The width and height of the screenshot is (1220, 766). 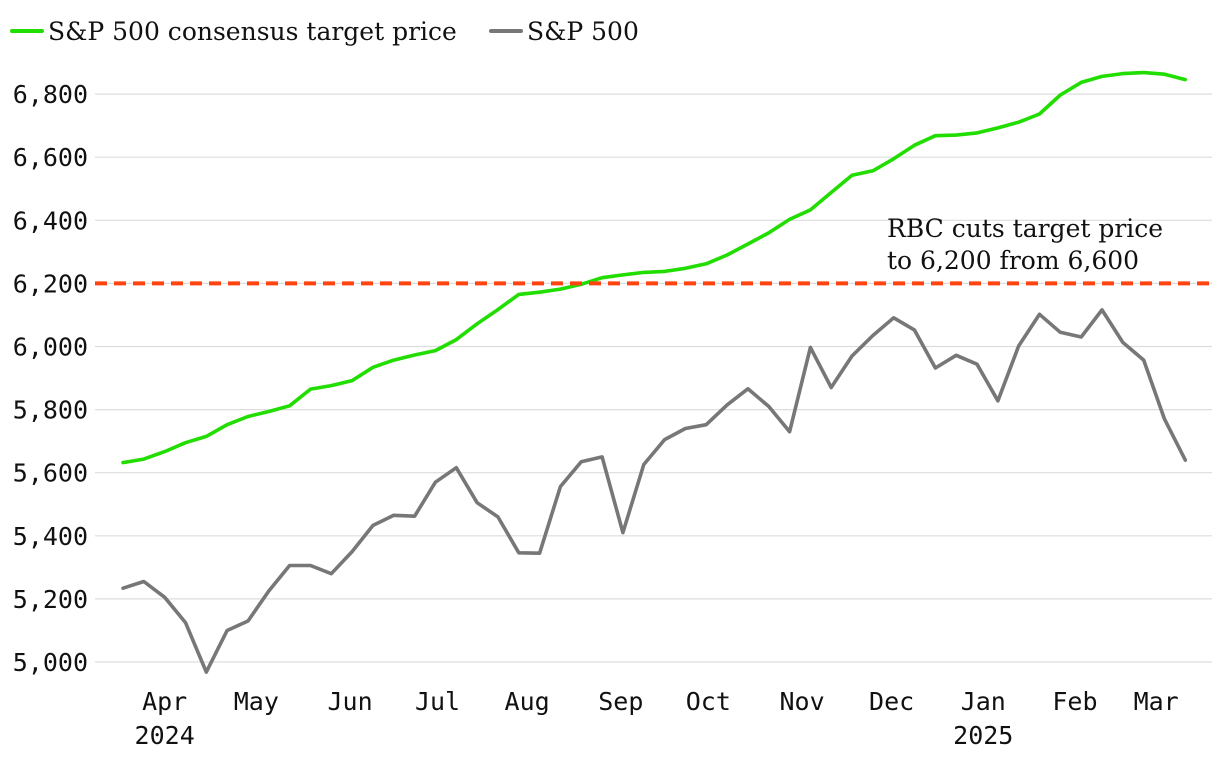 What do you see at coordinates (708, 701) in the screenshot?
I see `x-tick-label: Oct` at bounding box center [708, 701].